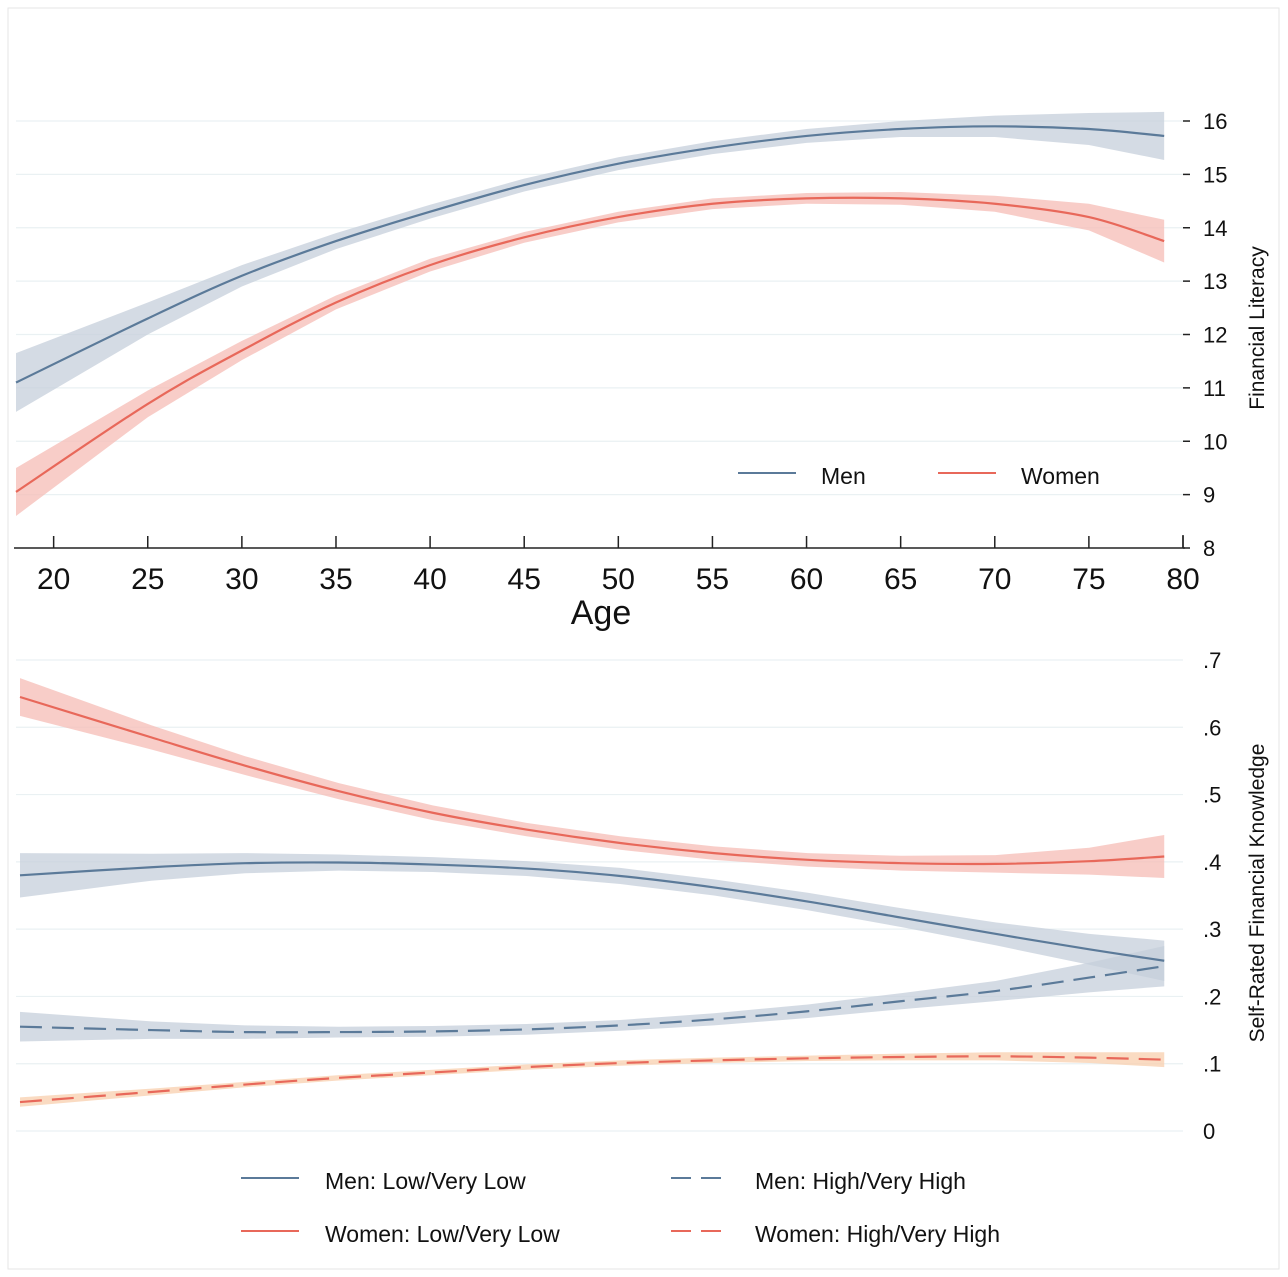  I want to click on x-tick-label: 35, so click(335, 579).